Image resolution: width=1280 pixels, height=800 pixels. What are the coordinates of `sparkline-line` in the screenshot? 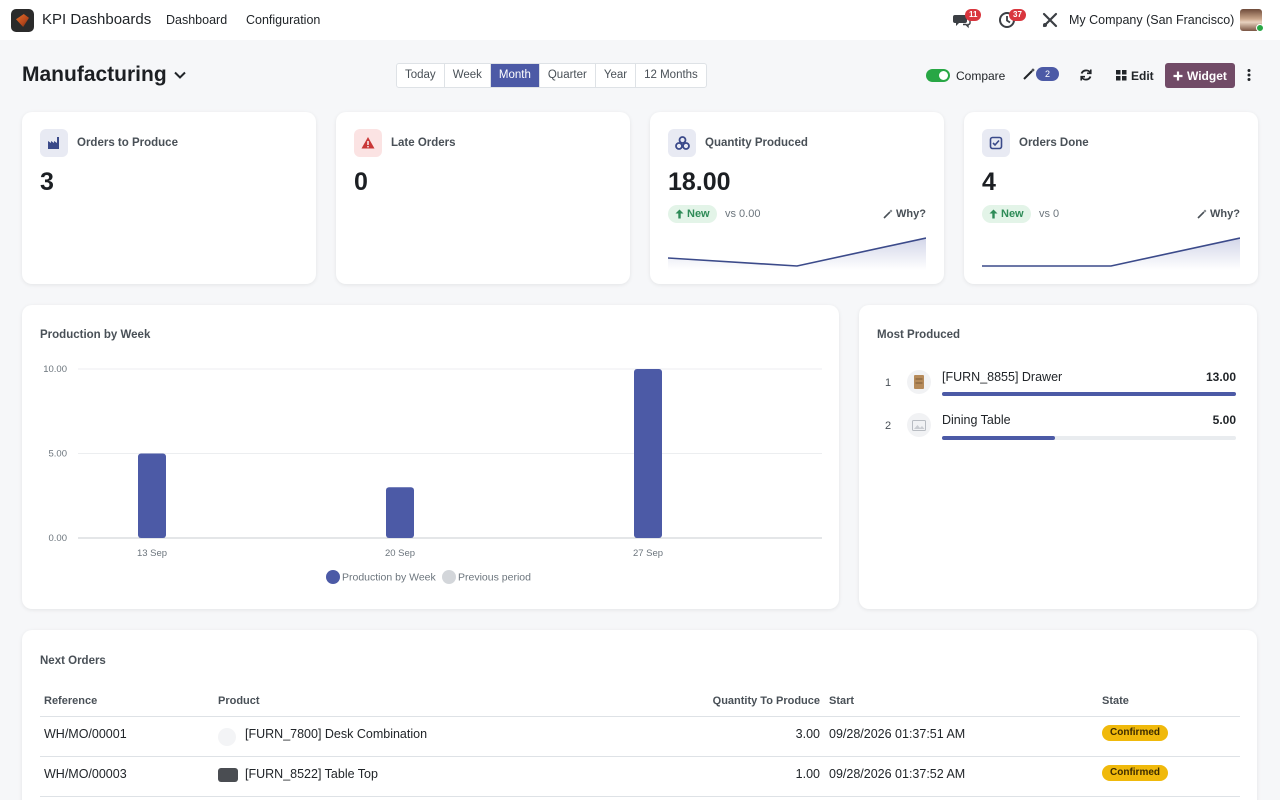 It's located at (1111, 252).